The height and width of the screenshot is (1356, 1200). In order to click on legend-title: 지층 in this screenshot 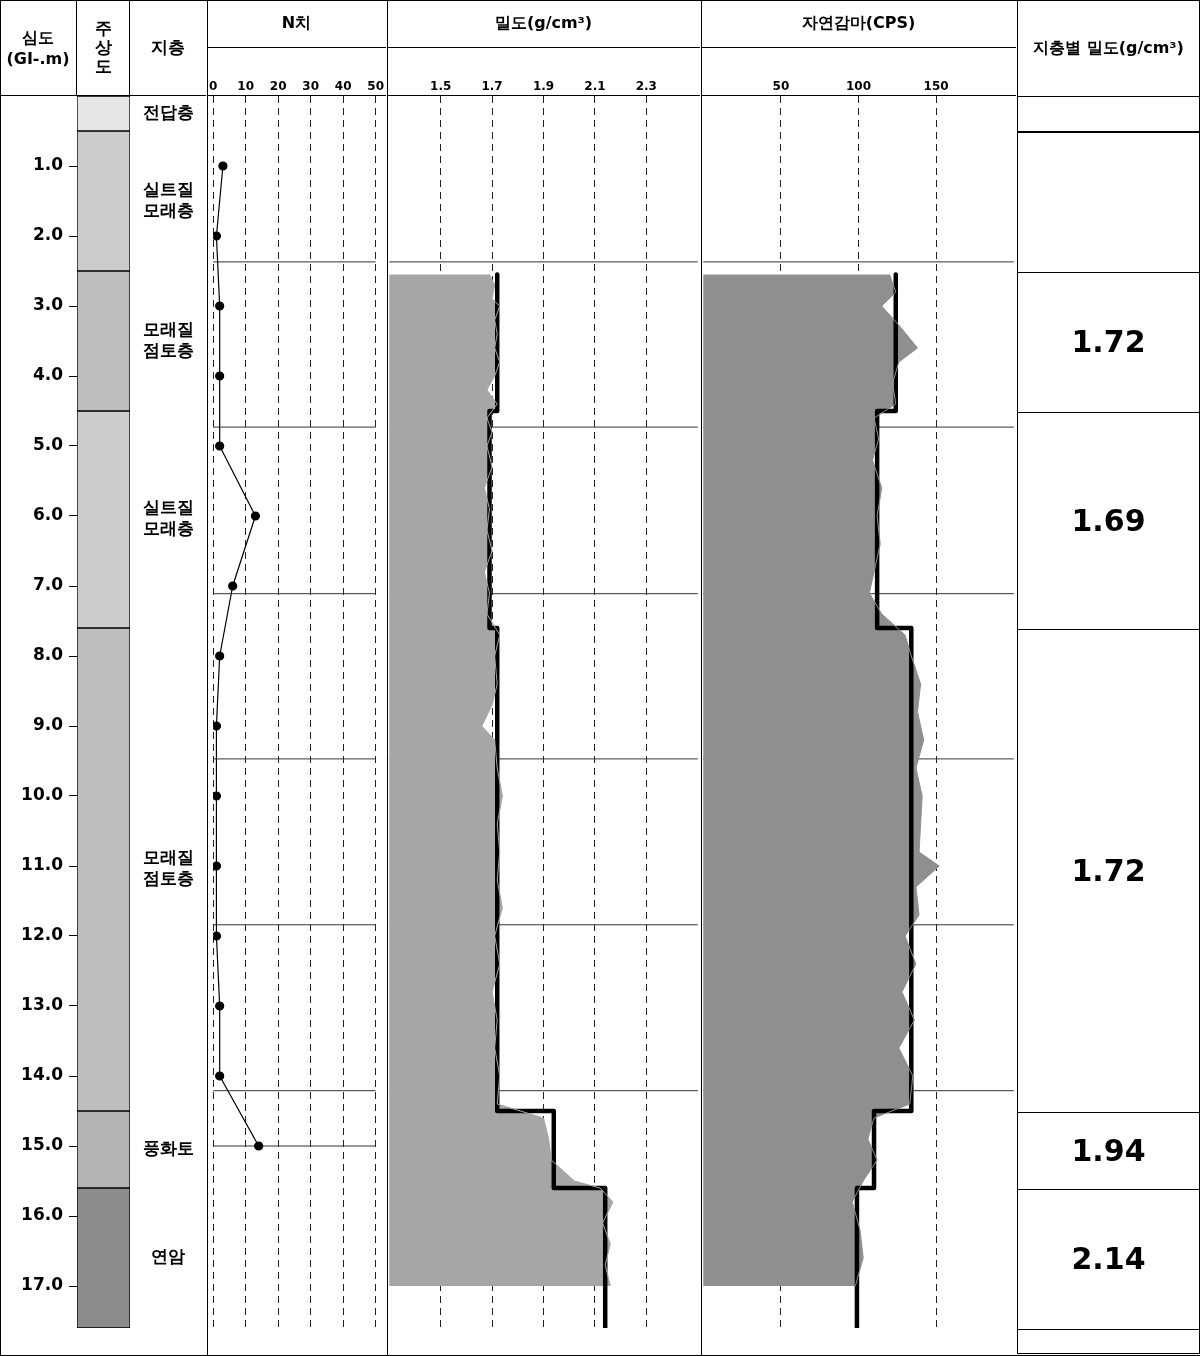, I will do `click(168, 48)`.